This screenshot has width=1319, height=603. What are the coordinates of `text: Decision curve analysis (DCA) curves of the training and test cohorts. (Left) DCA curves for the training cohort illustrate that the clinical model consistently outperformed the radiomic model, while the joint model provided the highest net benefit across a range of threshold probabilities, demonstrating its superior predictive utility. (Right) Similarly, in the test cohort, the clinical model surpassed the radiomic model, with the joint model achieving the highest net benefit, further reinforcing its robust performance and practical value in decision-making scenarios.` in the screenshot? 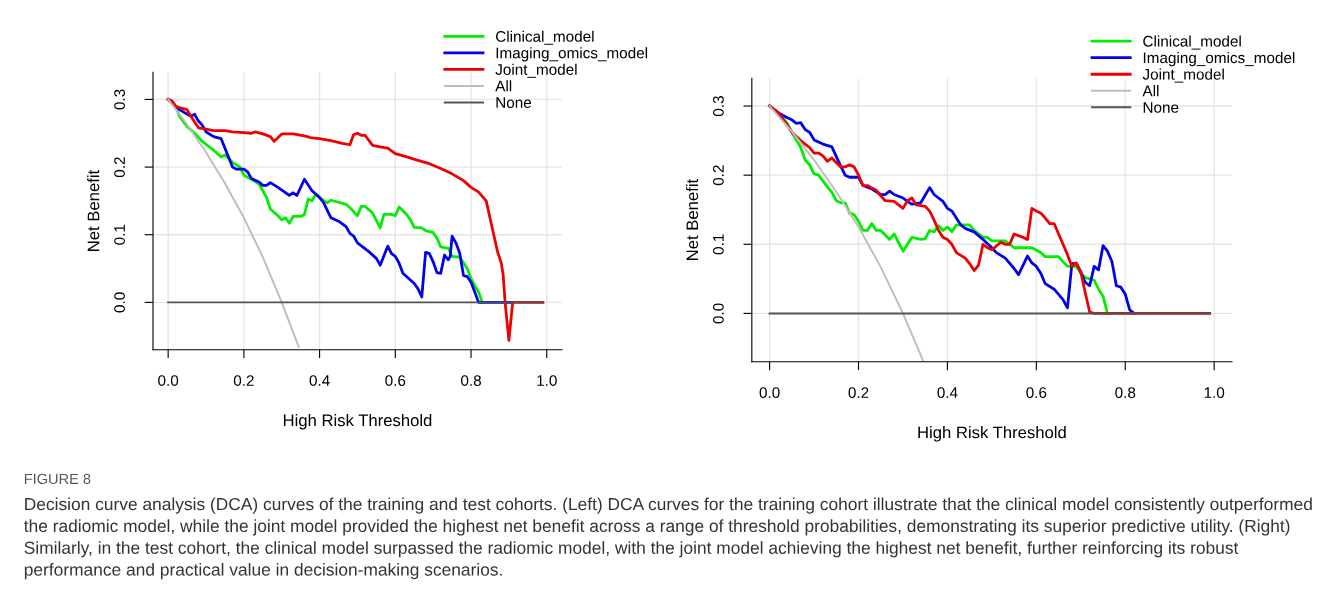 It's located at (668, 538).